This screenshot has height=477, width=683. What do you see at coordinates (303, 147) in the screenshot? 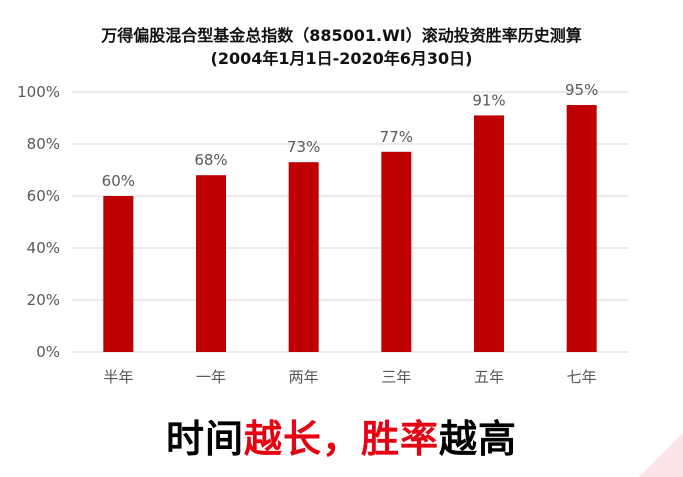
I see `data-label: 73%` at bounding box center [303, 147].